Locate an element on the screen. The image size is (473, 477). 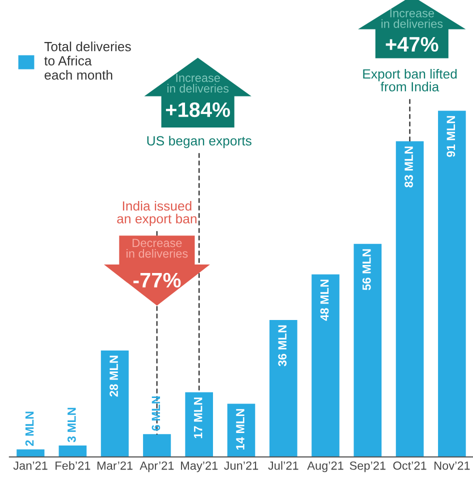
legend-label: Total deliveries to Africa each month is located at coordinates (87, 61).